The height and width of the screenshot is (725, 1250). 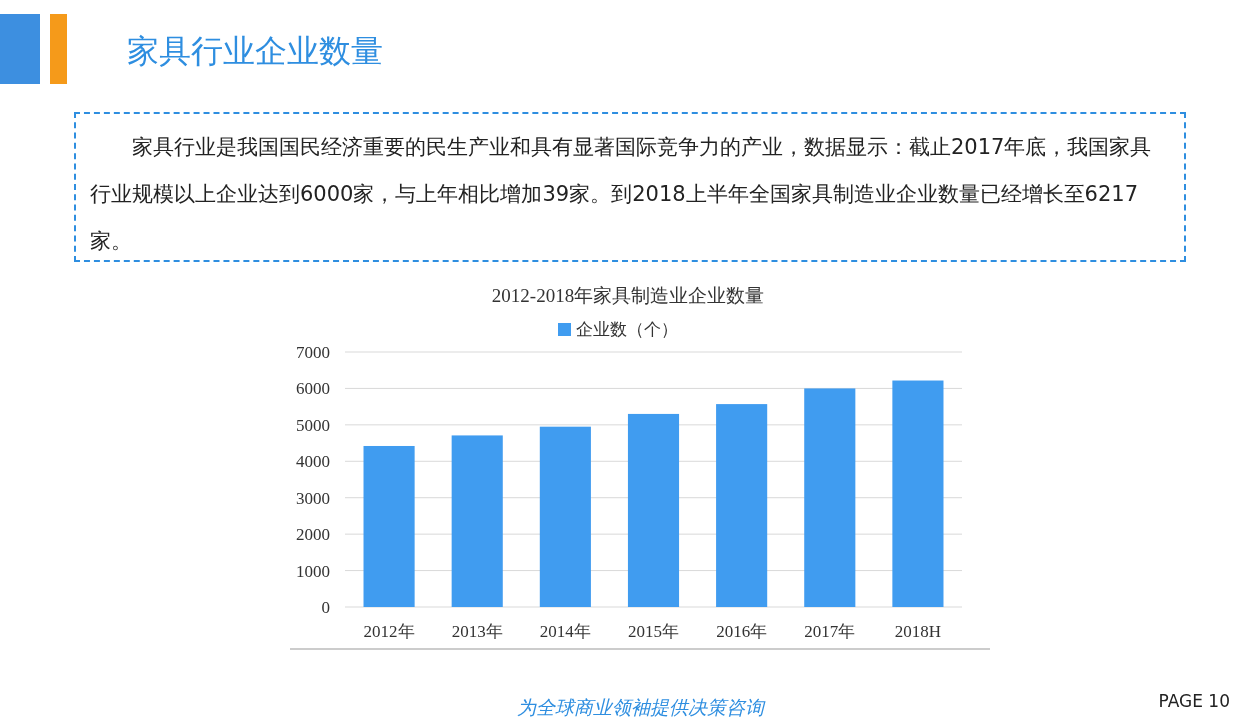 I want to click on text: 为全球商业领袖提供决策咨询, so click(x=641, y=707).